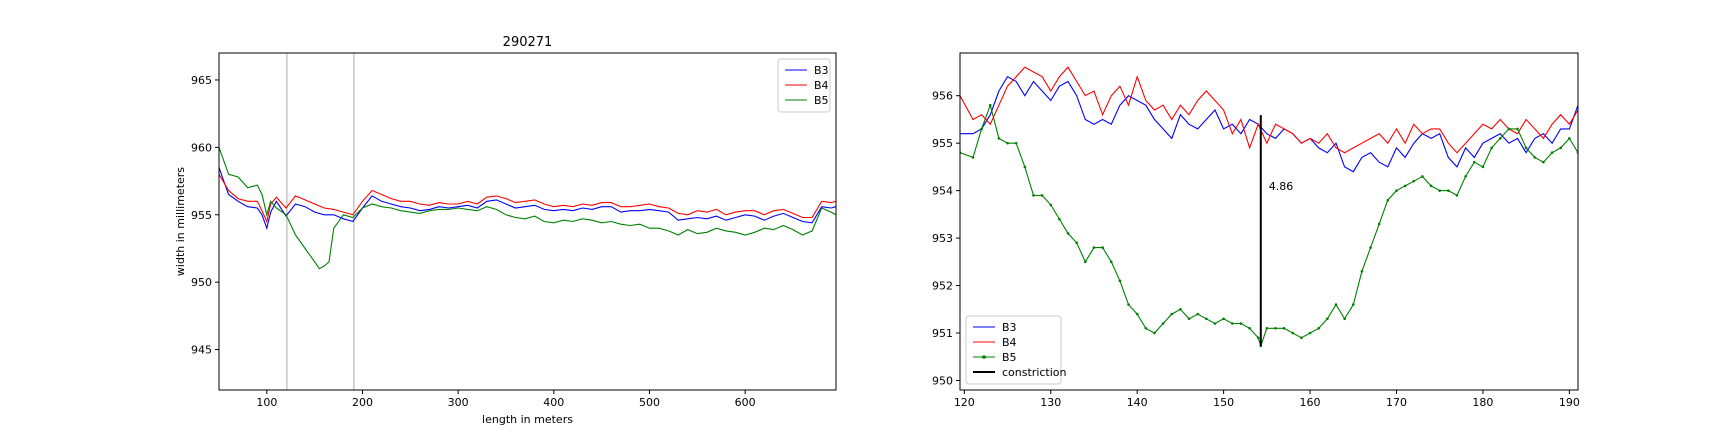  Describe the element at coordinates (984, 357) in the screenshot. I see `legend-swatch-marker` at that location.